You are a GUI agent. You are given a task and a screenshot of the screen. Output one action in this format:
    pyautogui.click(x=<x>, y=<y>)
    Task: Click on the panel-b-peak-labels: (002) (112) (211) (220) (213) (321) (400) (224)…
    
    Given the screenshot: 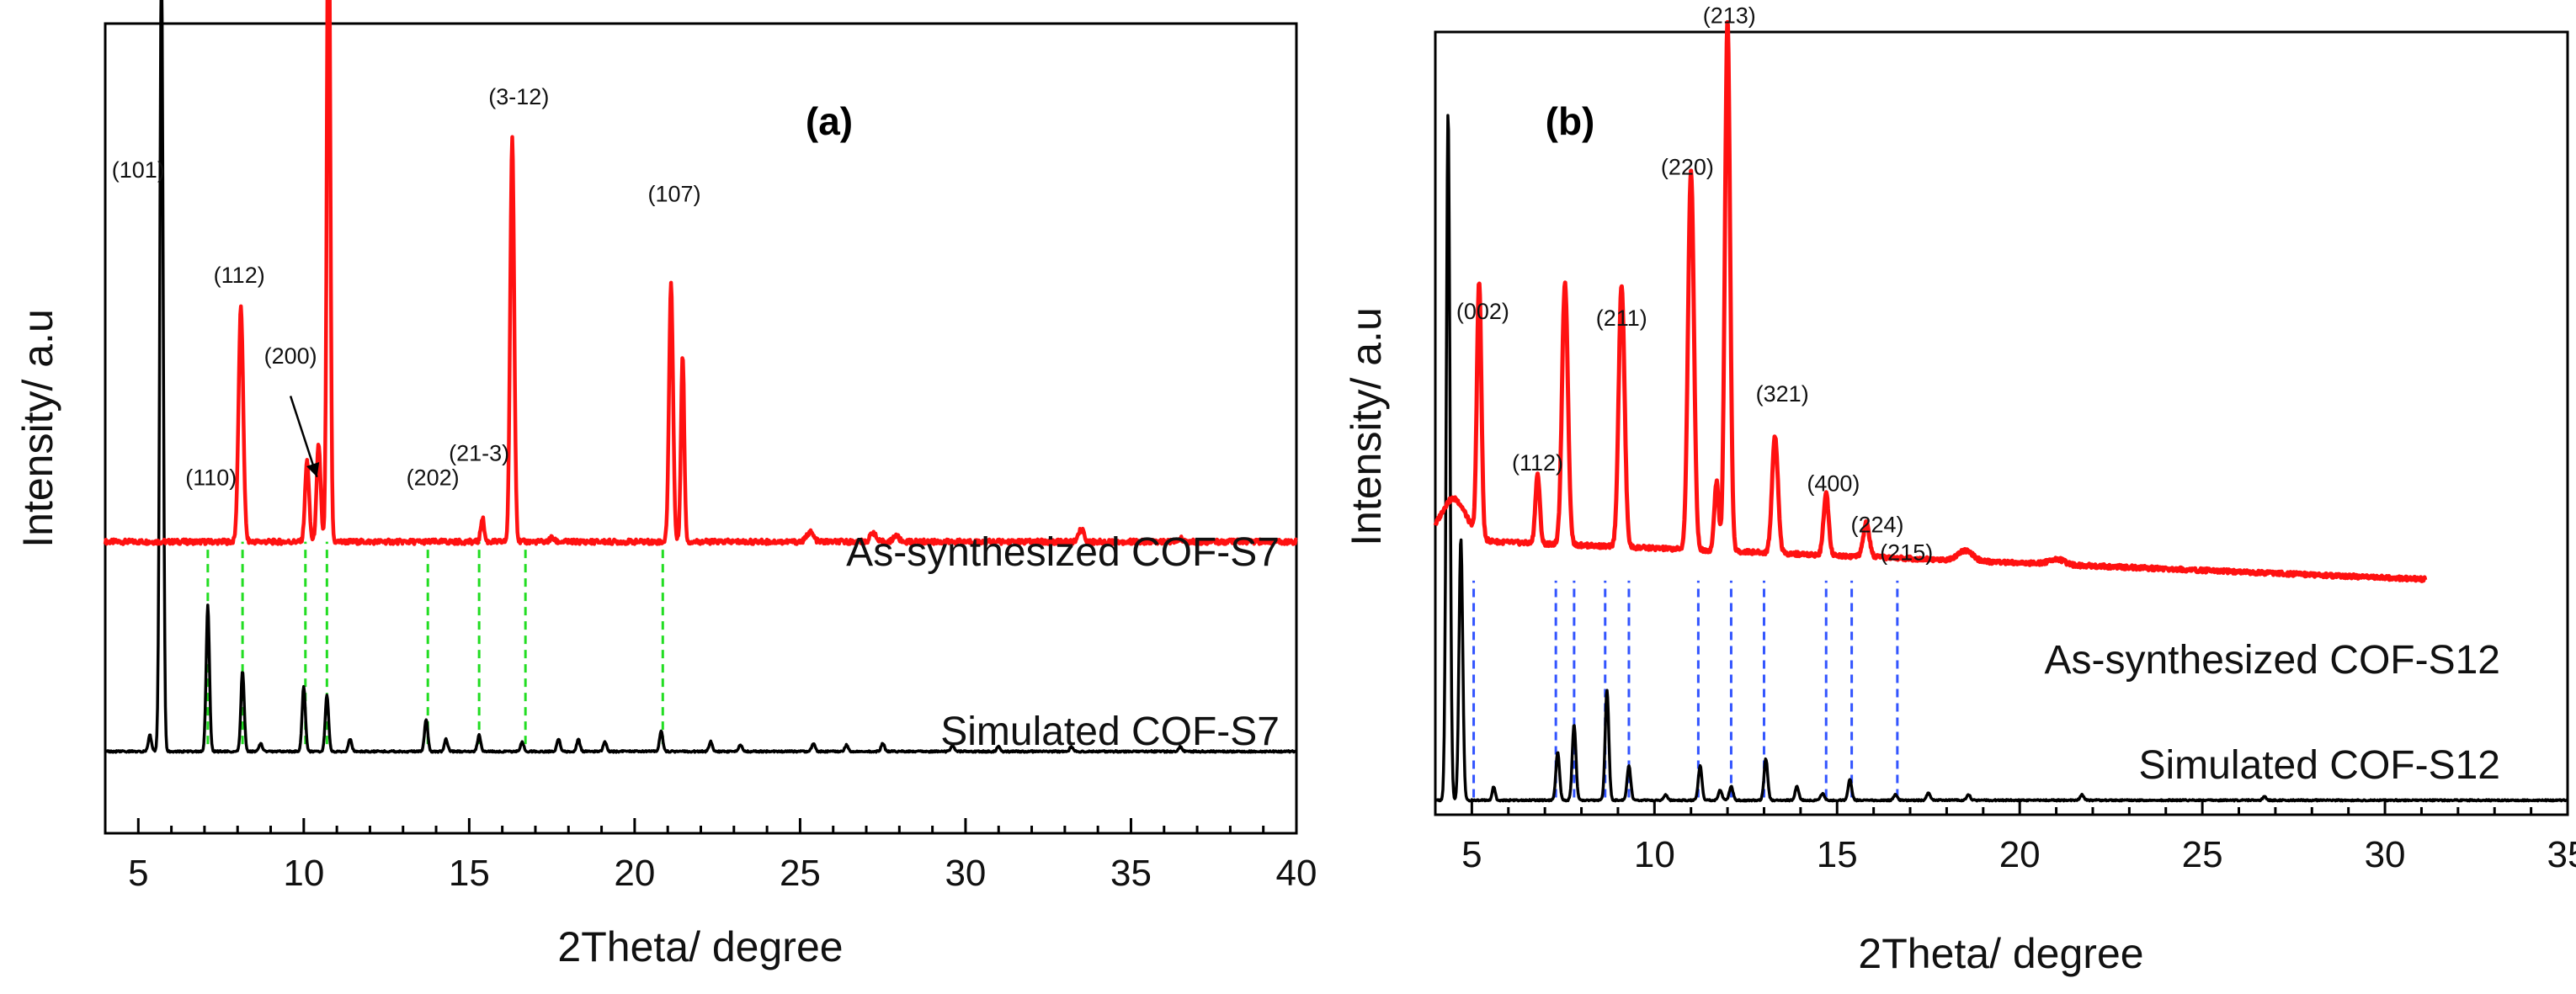 What is the action you would take?
    pyautogui.click(x=1695, y=284)
    